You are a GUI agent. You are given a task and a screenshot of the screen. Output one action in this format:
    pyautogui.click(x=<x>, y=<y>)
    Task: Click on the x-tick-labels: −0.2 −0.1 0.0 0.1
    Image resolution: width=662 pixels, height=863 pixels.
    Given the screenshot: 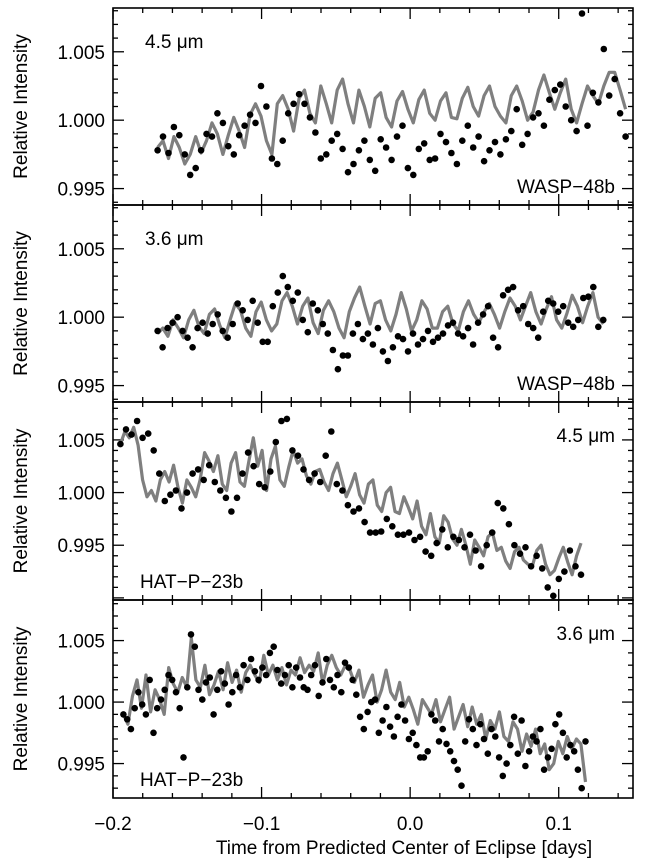 What is the action you would take?
    pyautogui.click(x=333, y=824)
    